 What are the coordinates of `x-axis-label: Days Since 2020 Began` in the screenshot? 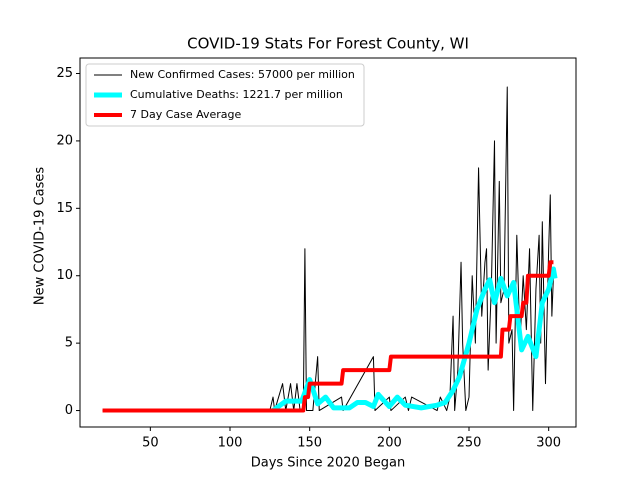 It's located at (328, 463).